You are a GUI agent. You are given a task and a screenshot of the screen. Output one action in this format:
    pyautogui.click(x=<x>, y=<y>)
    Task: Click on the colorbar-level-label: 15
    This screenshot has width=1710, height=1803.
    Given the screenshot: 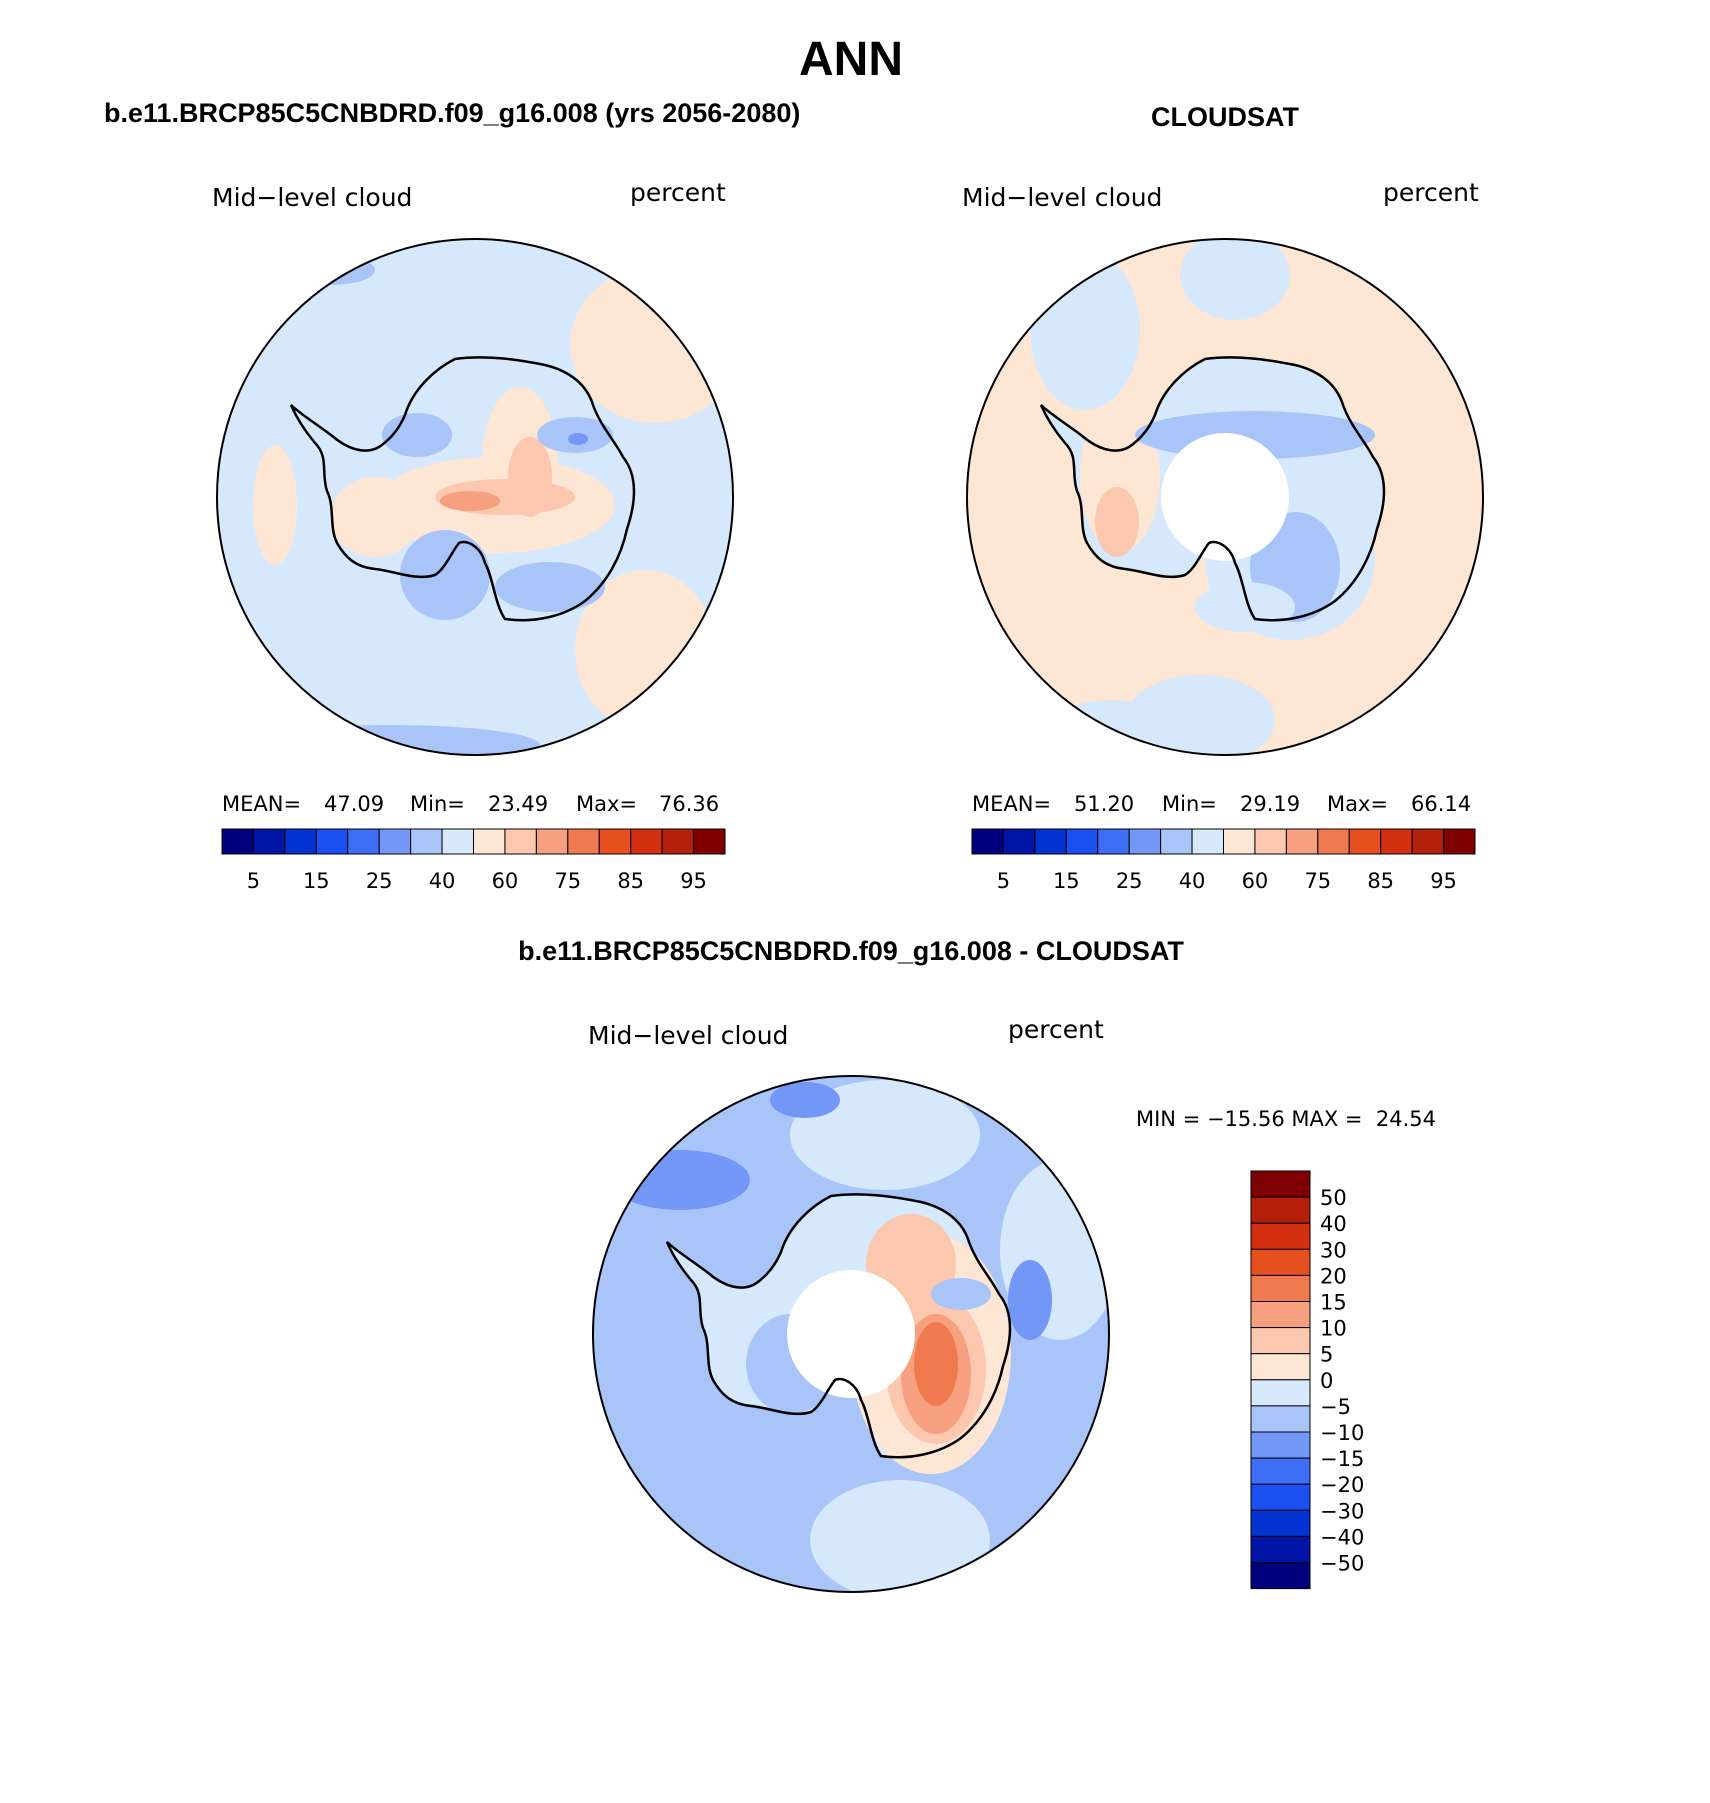 What is the action you would take?
    pyautogui.click(x=1333, y=1303)
    